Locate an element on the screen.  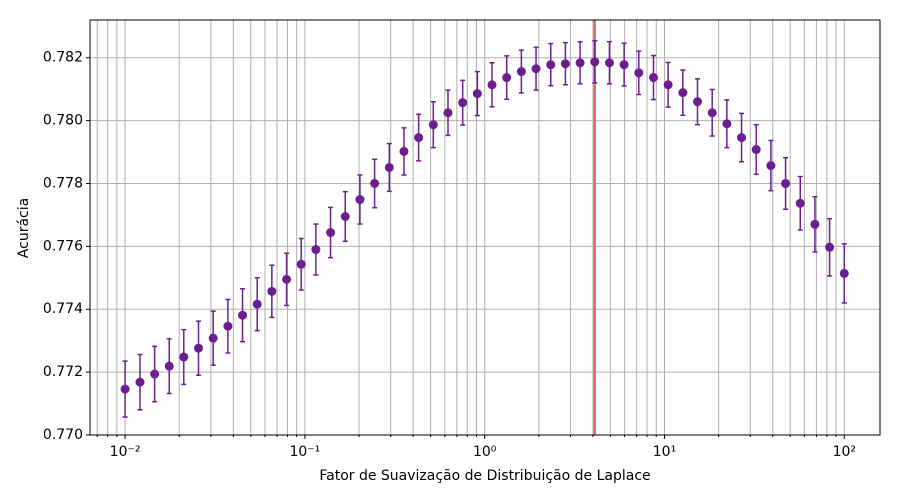
y-tick-label: 0.770 is located at coordinates (63, 435).